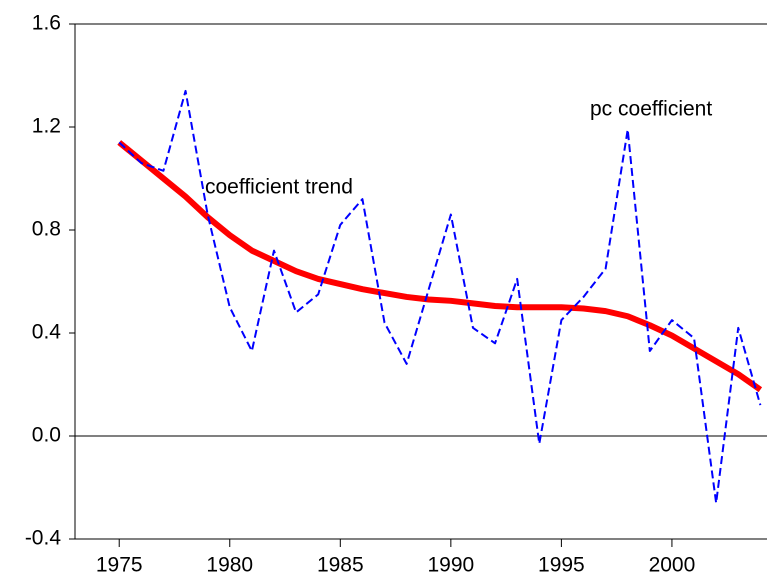  Describe the element at coordinates (119, 565) in the screenshot. I see `x-tick-label: 1975` at that location.